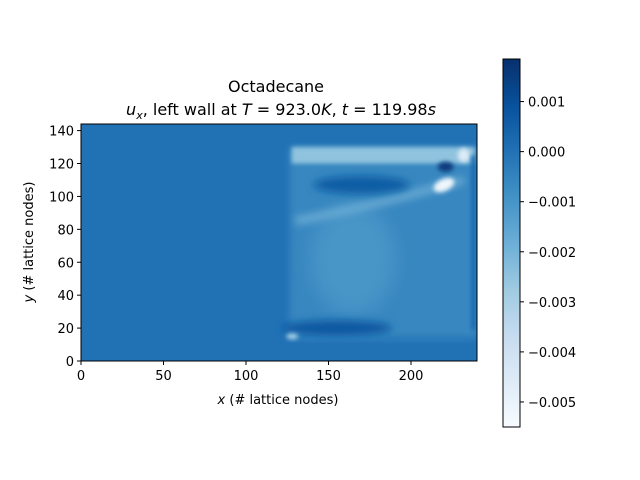  What do you see at coordinates (65, 329) in the screenshot?
I see `y-tick-label: 20` at bounding box center [65, 329].